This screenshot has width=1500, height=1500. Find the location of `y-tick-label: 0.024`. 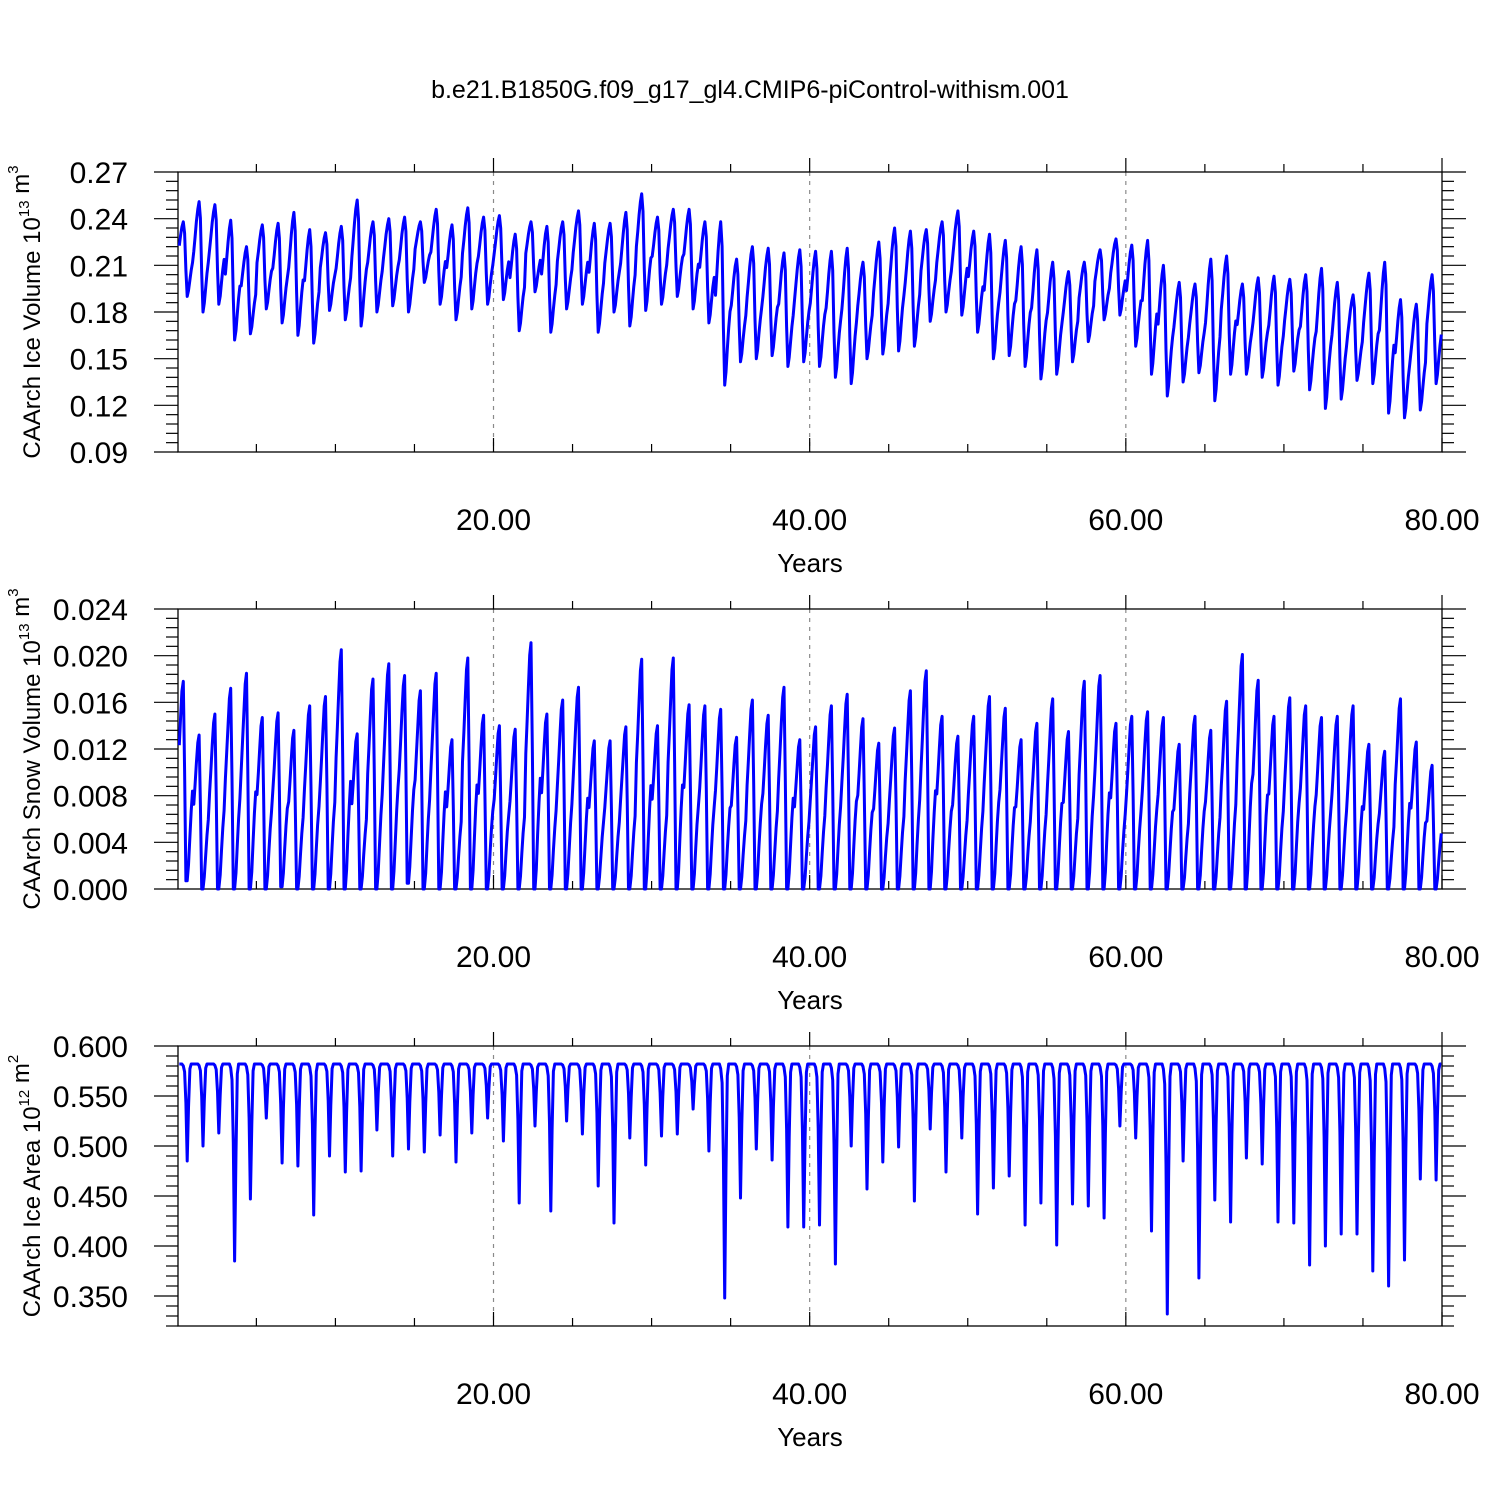

y-tick-label: 0.024 is located at coordinates (90, 610).